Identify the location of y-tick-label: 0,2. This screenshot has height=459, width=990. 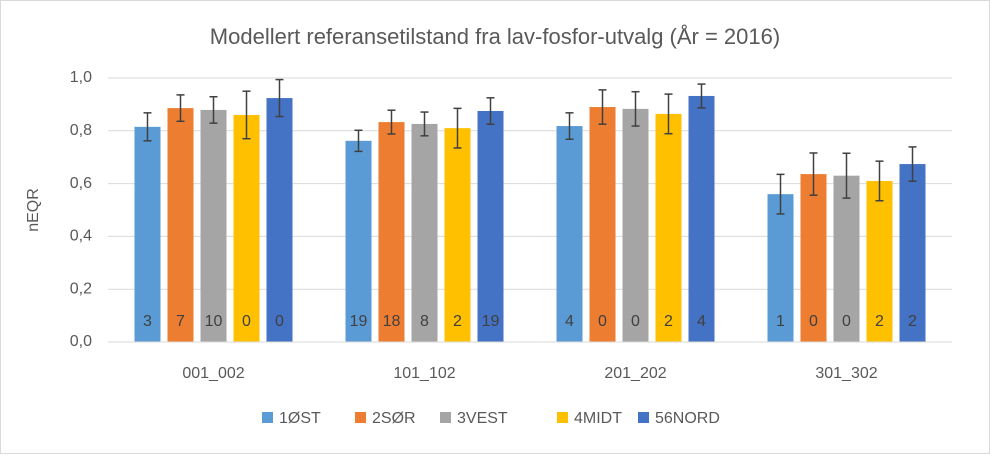
(81, 288).